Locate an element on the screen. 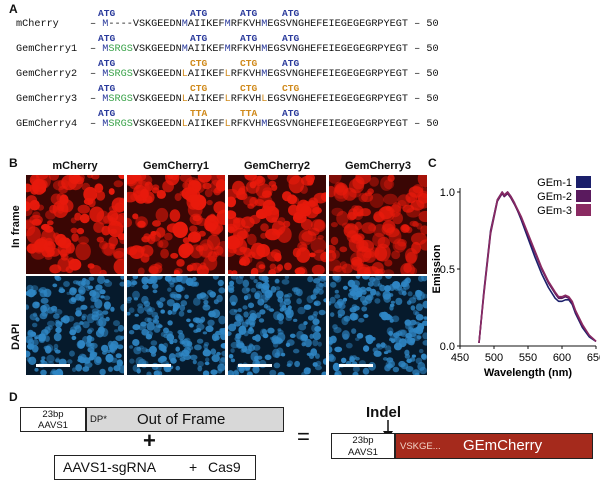  image-tile-in-frame-mcherry is located at coordinates (75, 224).